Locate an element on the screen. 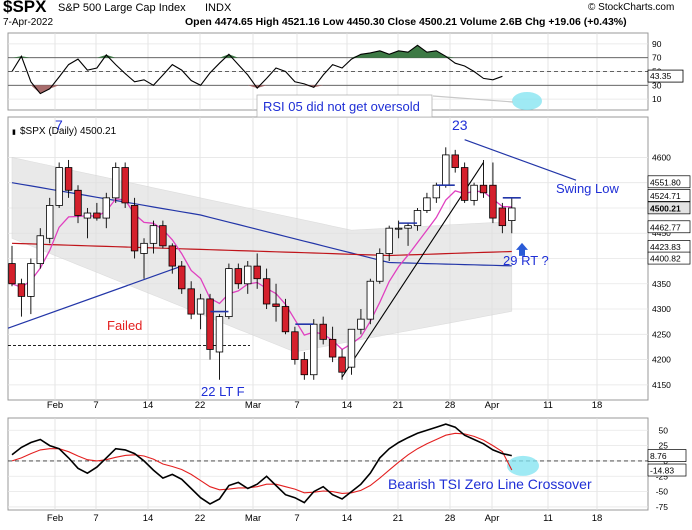  rsi-annotation: RSI 05 did not get oversold is located at coordinates (341, 106).